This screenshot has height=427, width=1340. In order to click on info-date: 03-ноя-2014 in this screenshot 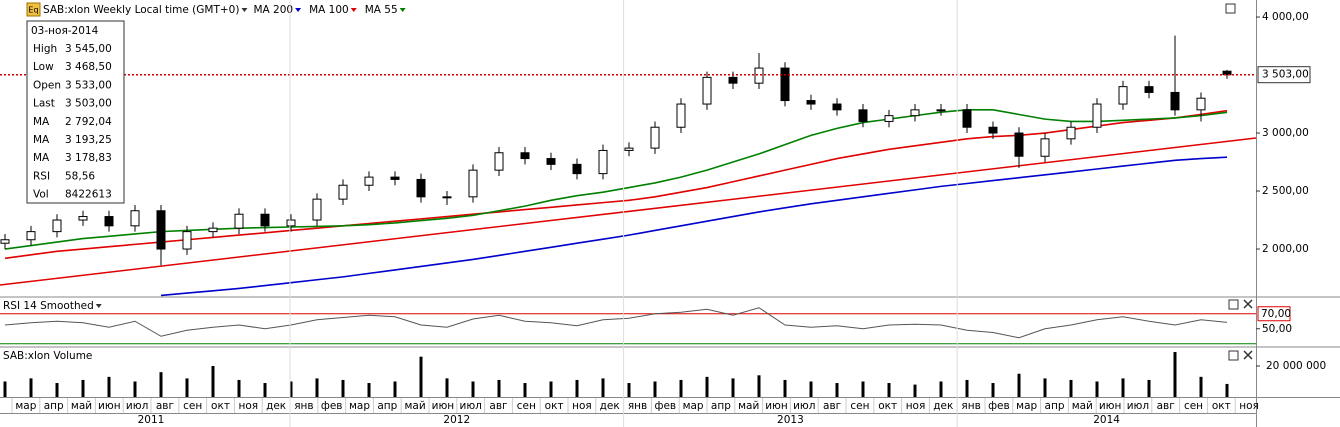, I will do `click(65, 31)`.